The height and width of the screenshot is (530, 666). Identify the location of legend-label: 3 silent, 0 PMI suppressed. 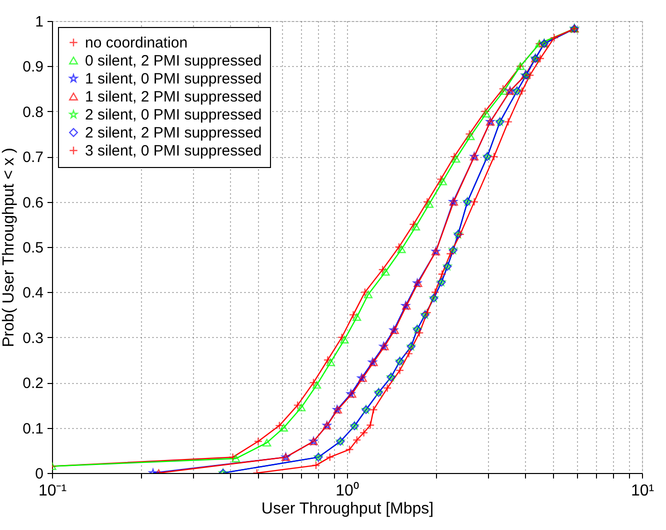
(173, 151).